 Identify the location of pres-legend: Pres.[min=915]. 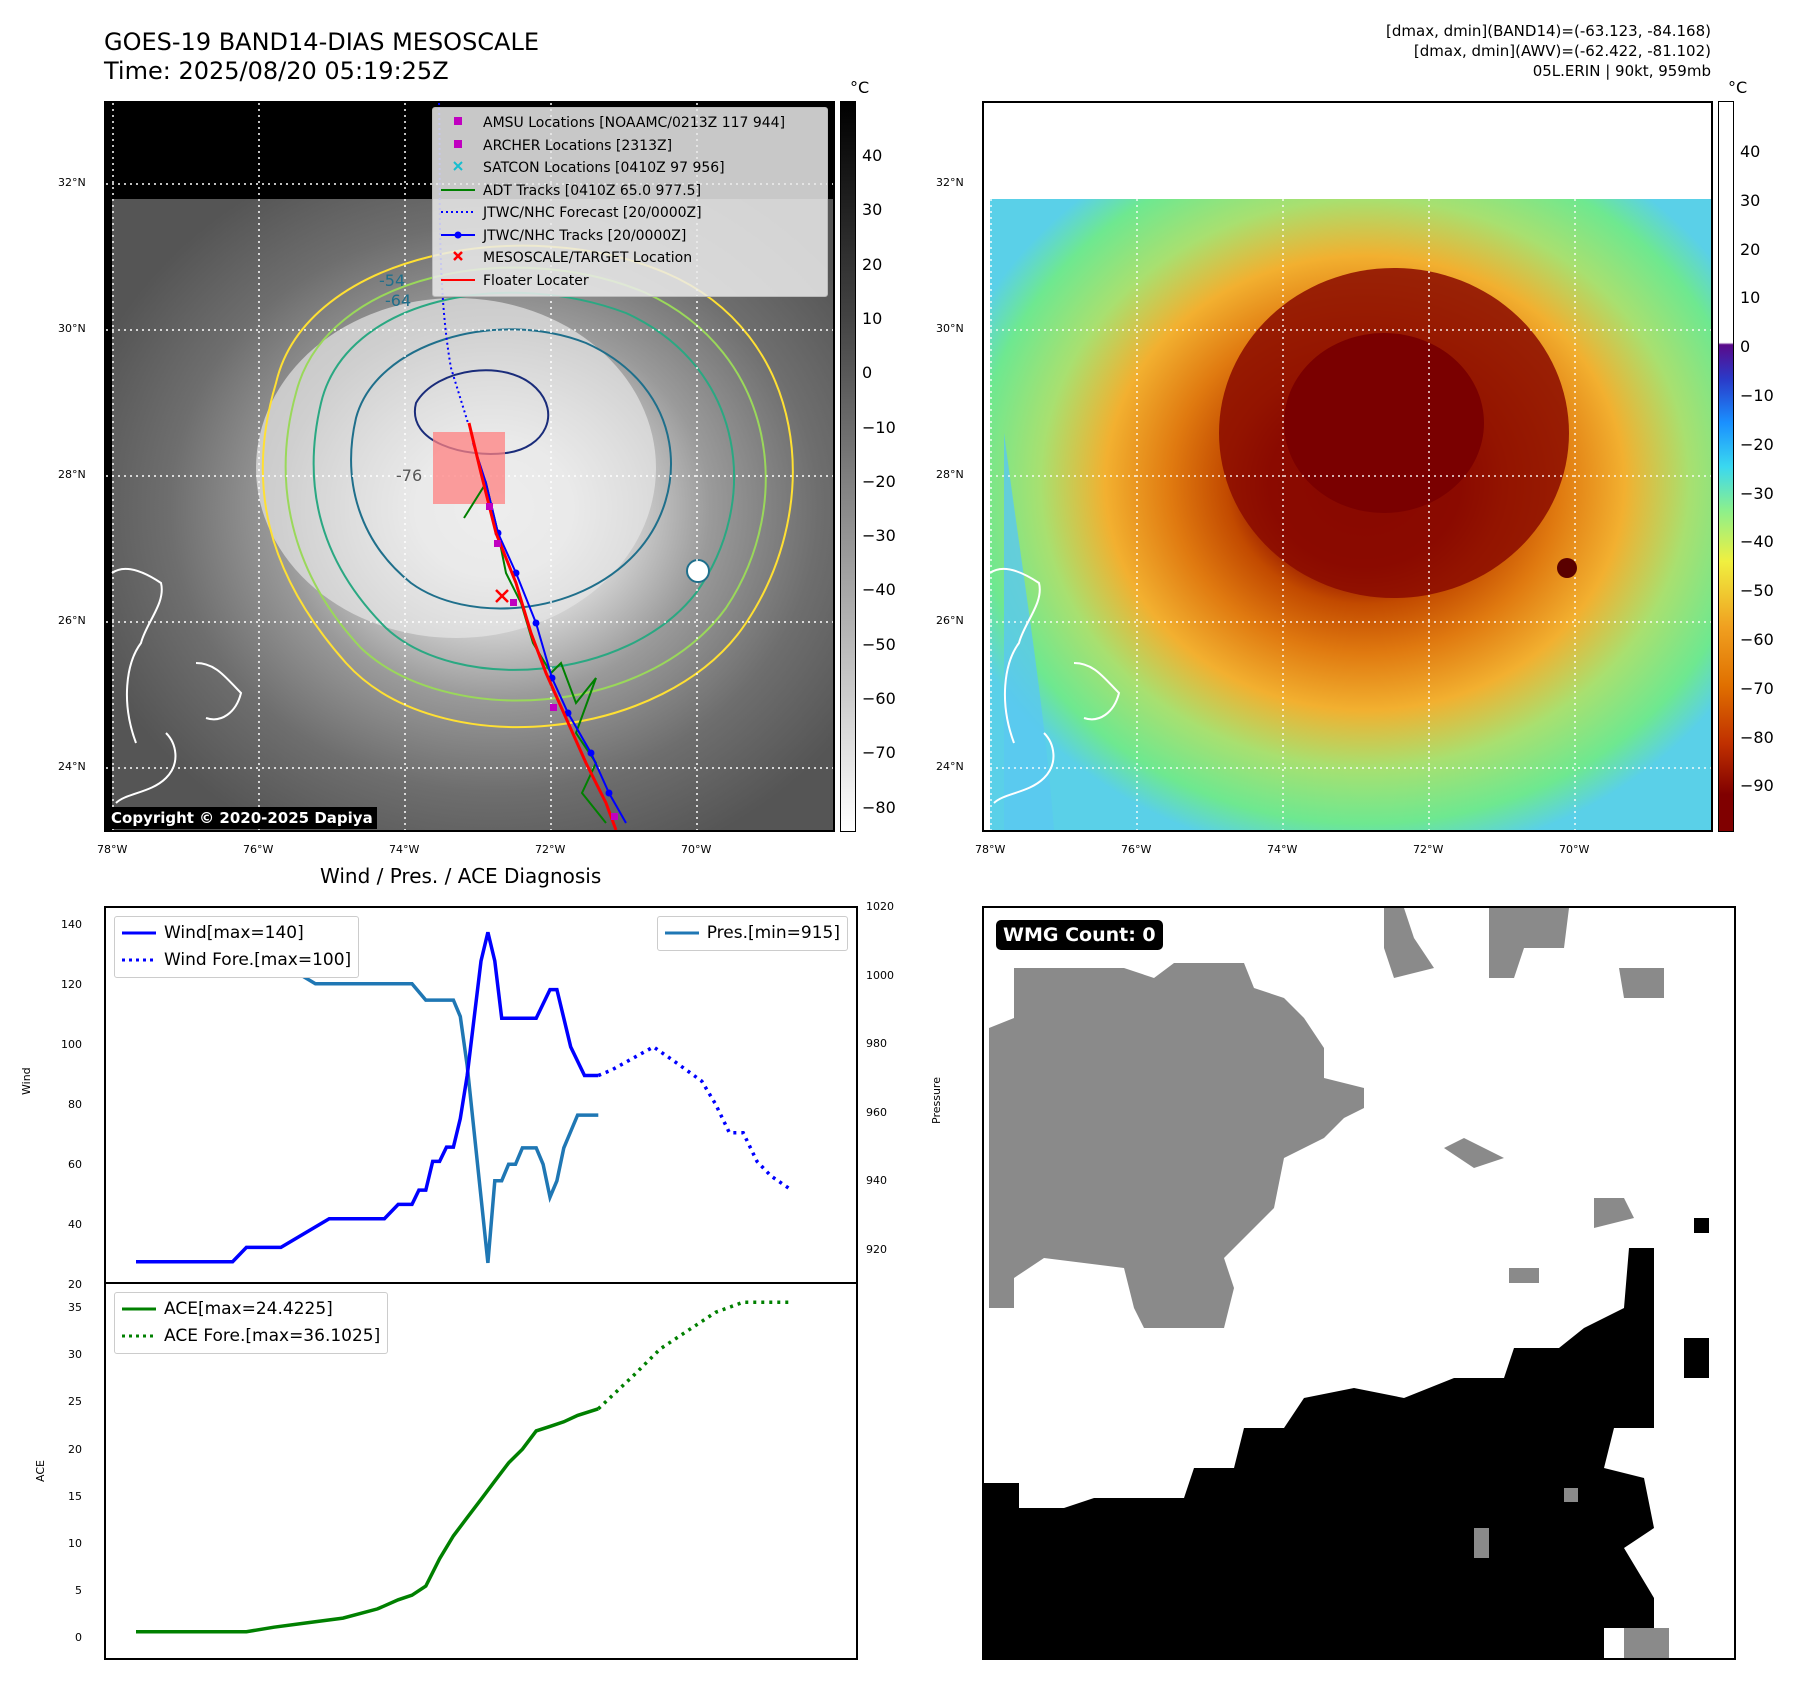
(752, 933).